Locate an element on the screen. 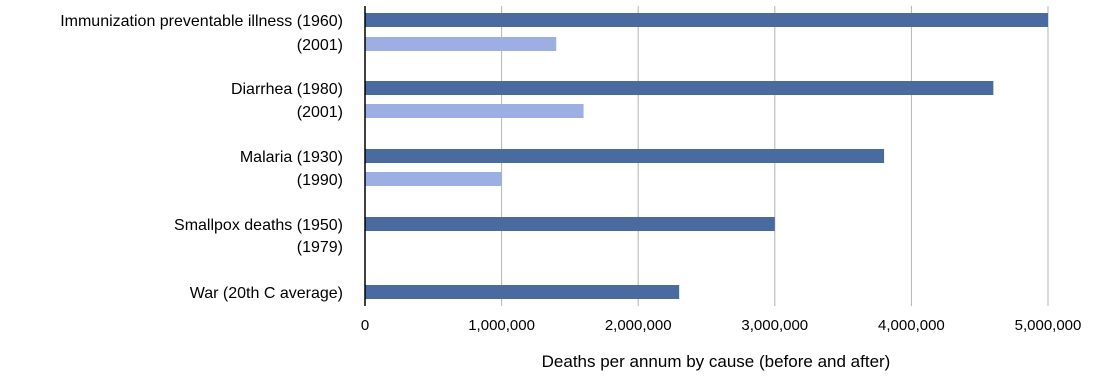 This screenshot has height=379, width=1096. x-tick-label: 0 is located at coordinates (365, 325).